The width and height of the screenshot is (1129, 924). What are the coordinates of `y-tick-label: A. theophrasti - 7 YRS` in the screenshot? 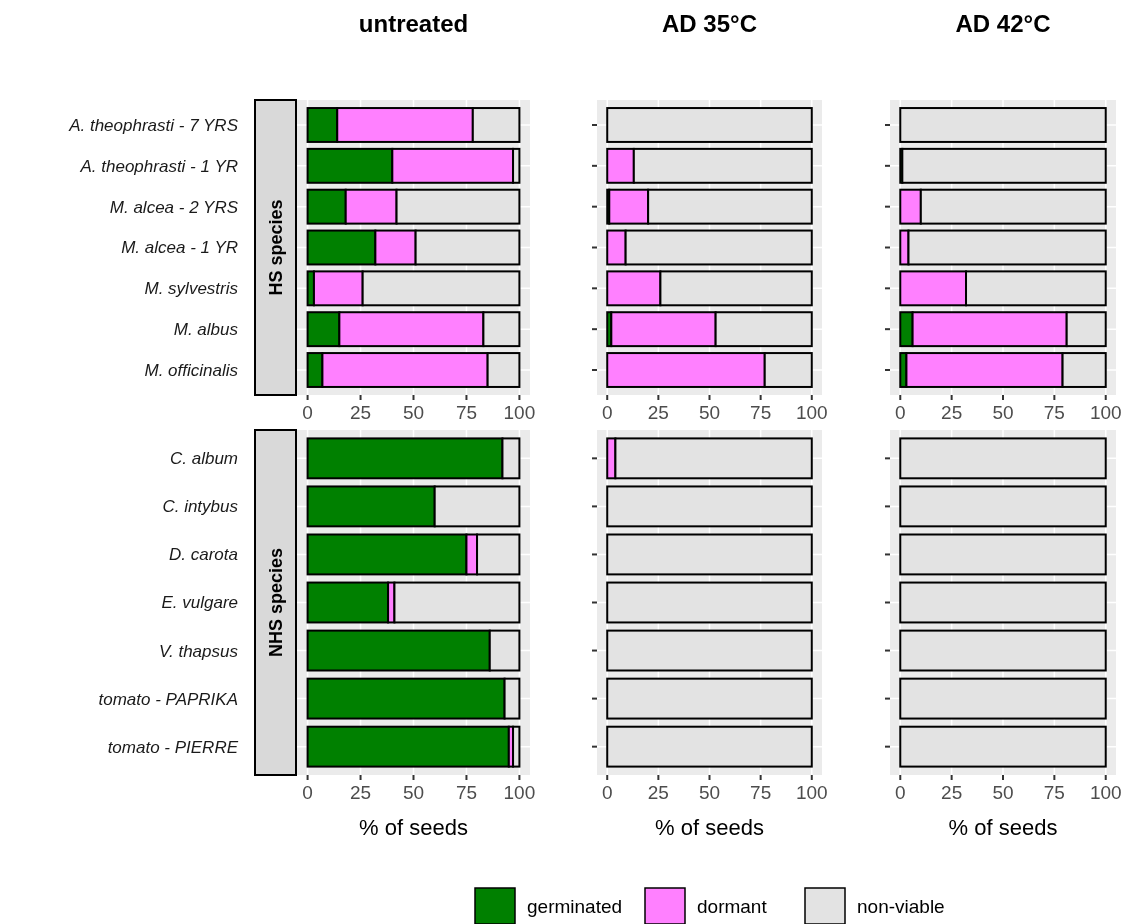 It's located at (153, 125).